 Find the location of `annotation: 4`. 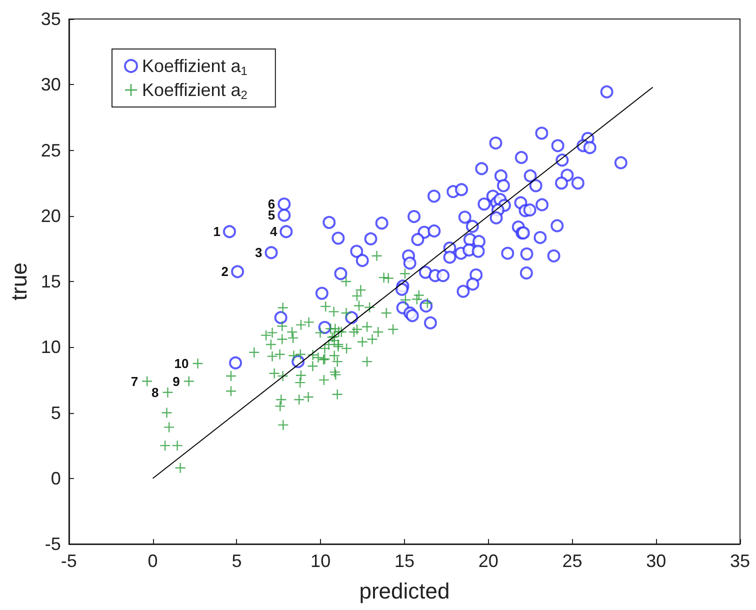

annotation: 4 is located at coordinates (274, 232).